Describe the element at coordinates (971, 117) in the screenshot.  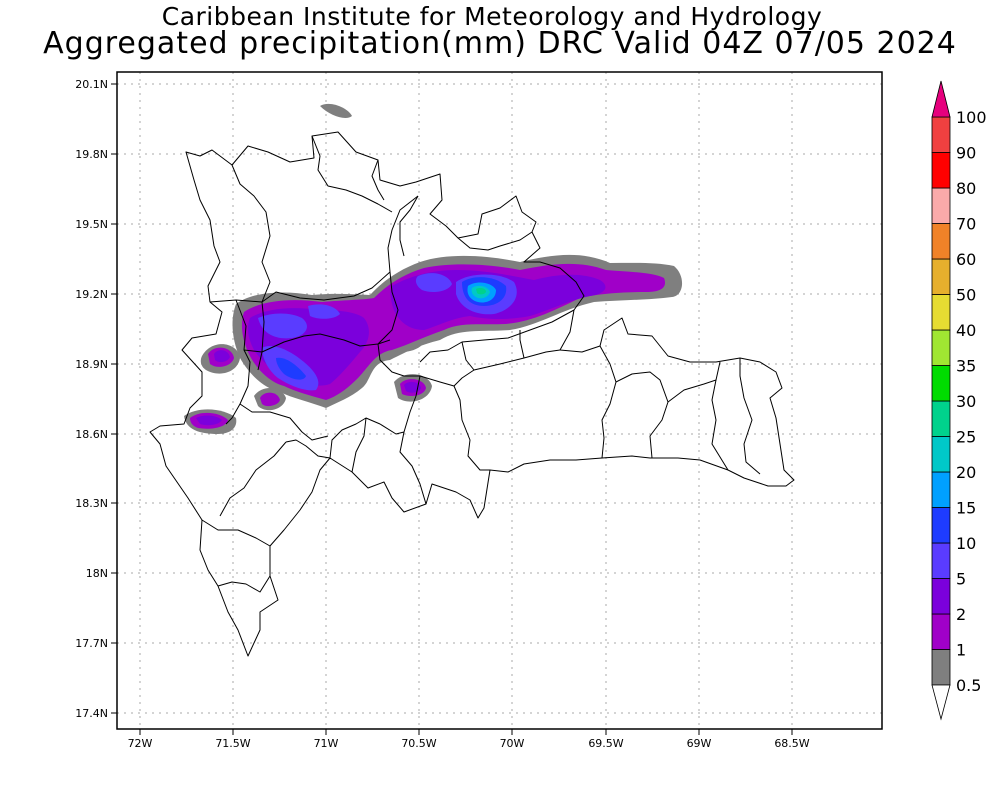
I see `colorbar-label: 100` at that location.